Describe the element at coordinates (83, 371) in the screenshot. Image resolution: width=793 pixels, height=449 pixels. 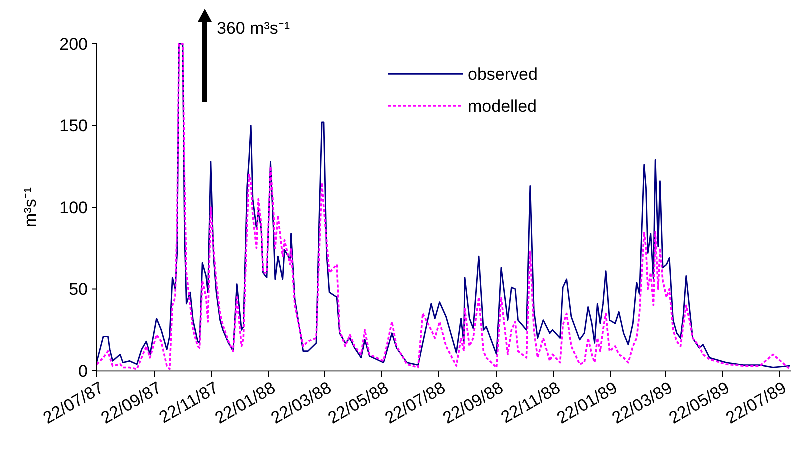
I see `y-tick-label: 0` at that location.